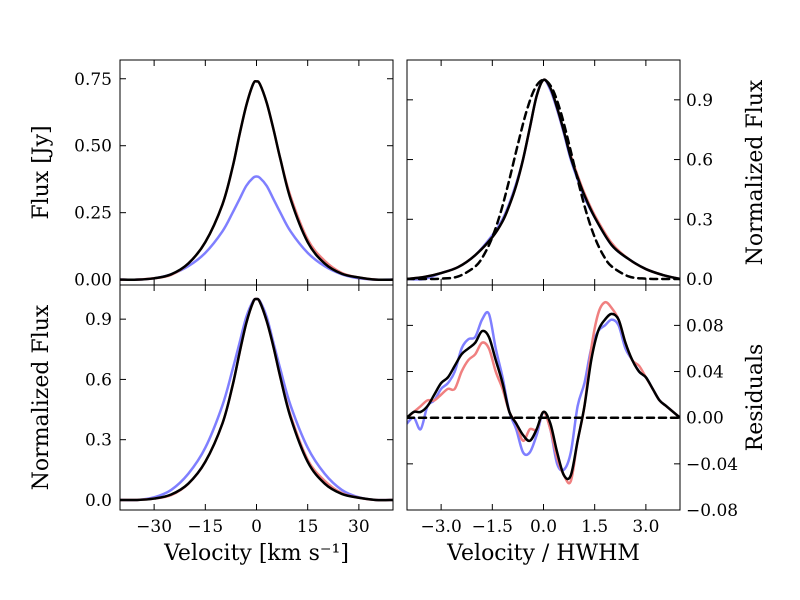  I want to click on x-tick-label: 1.5, so click(594, 527).